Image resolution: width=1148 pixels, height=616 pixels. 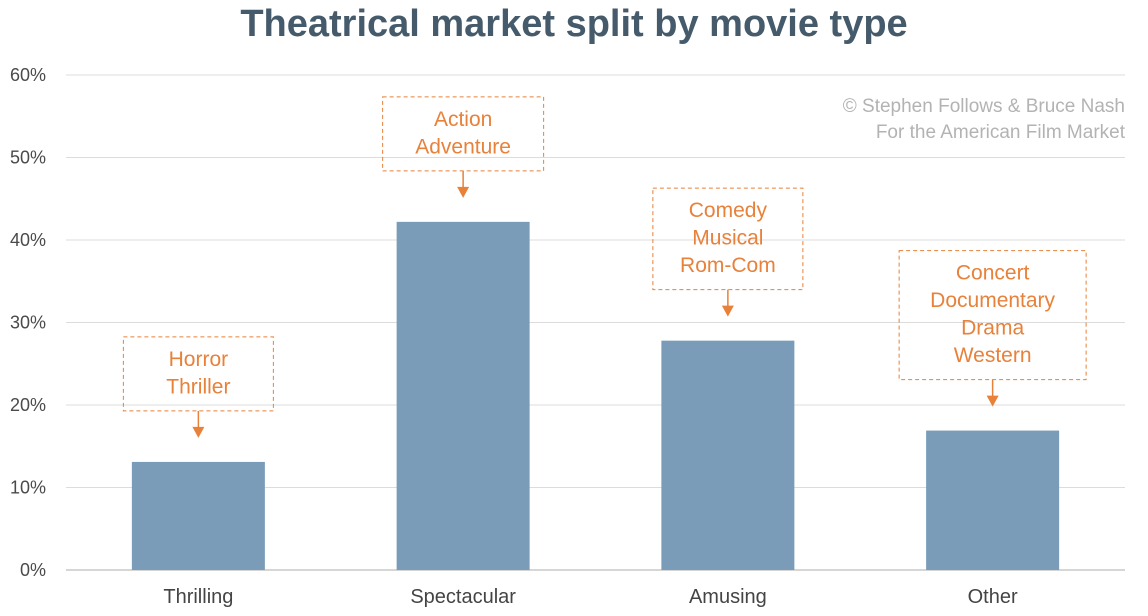 I want to click on y-tick-label: 10%, so click(x=28, y=488).